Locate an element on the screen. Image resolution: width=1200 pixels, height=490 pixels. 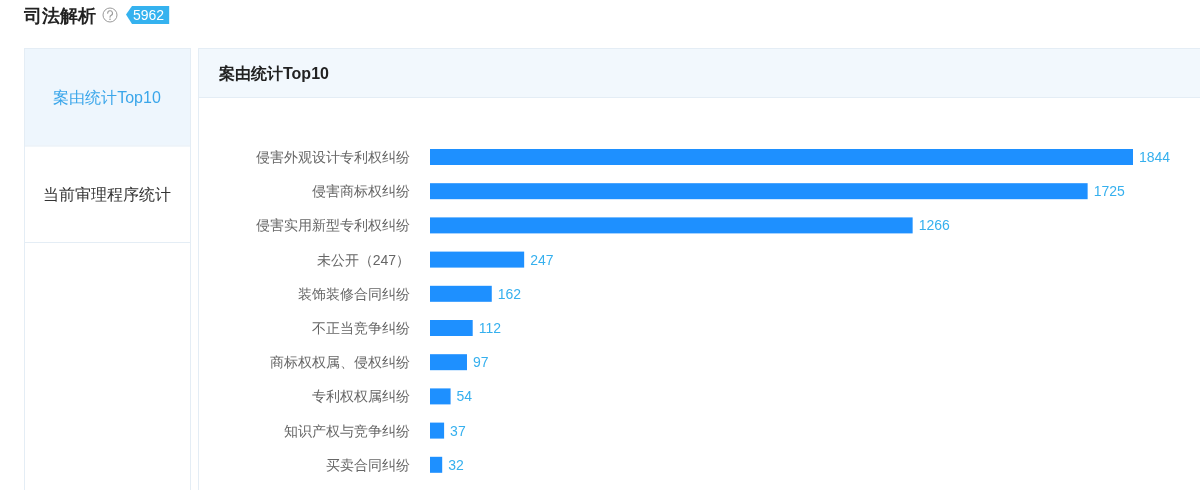
y-tick-label: 侵害商标权纠纷 is located at coordinates (361, 191).